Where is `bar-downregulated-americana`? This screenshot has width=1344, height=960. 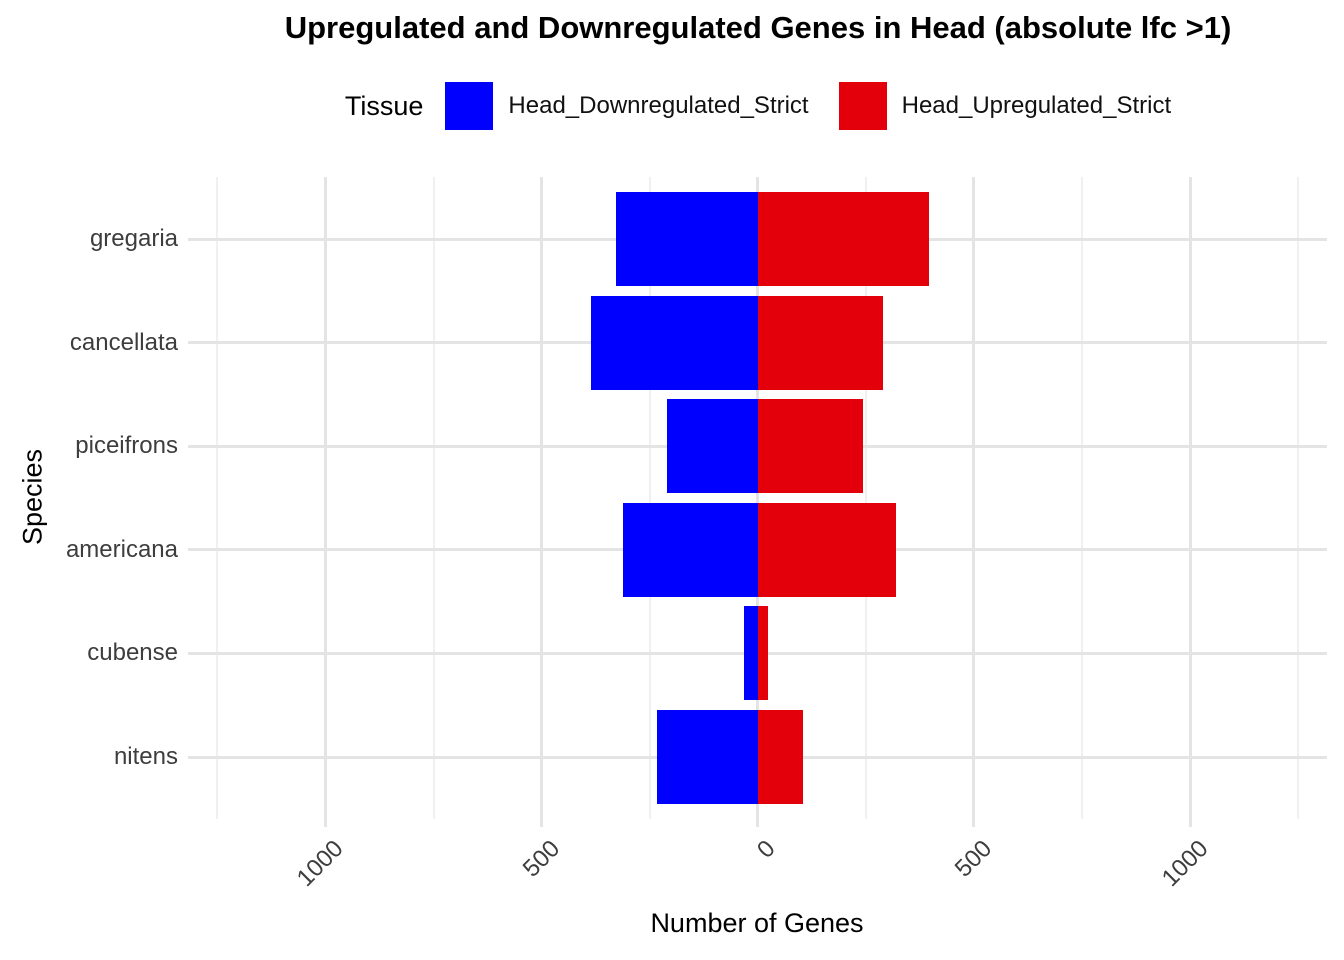
bar-downregulated-americana is located at coordinates (690, 549).